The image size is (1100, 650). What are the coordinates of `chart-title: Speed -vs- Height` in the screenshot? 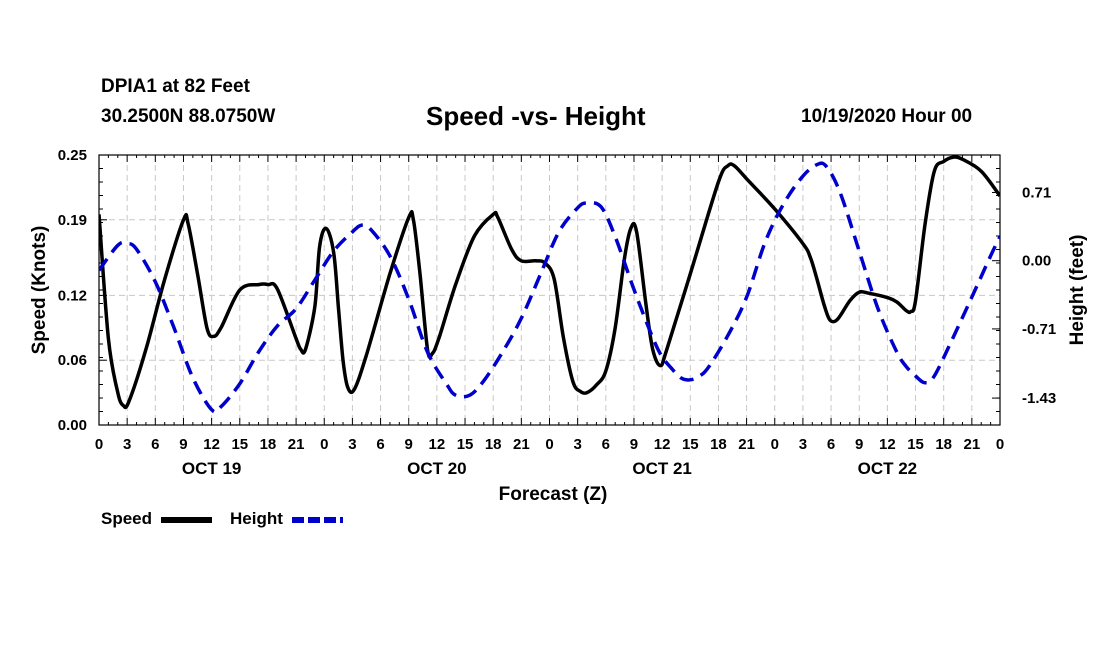 It's located at (536, 116).